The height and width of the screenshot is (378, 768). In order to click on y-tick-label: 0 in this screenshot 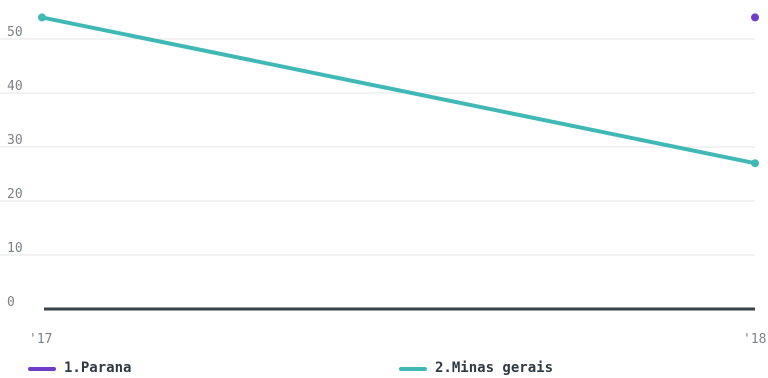, I will do `click(11, 302)`.